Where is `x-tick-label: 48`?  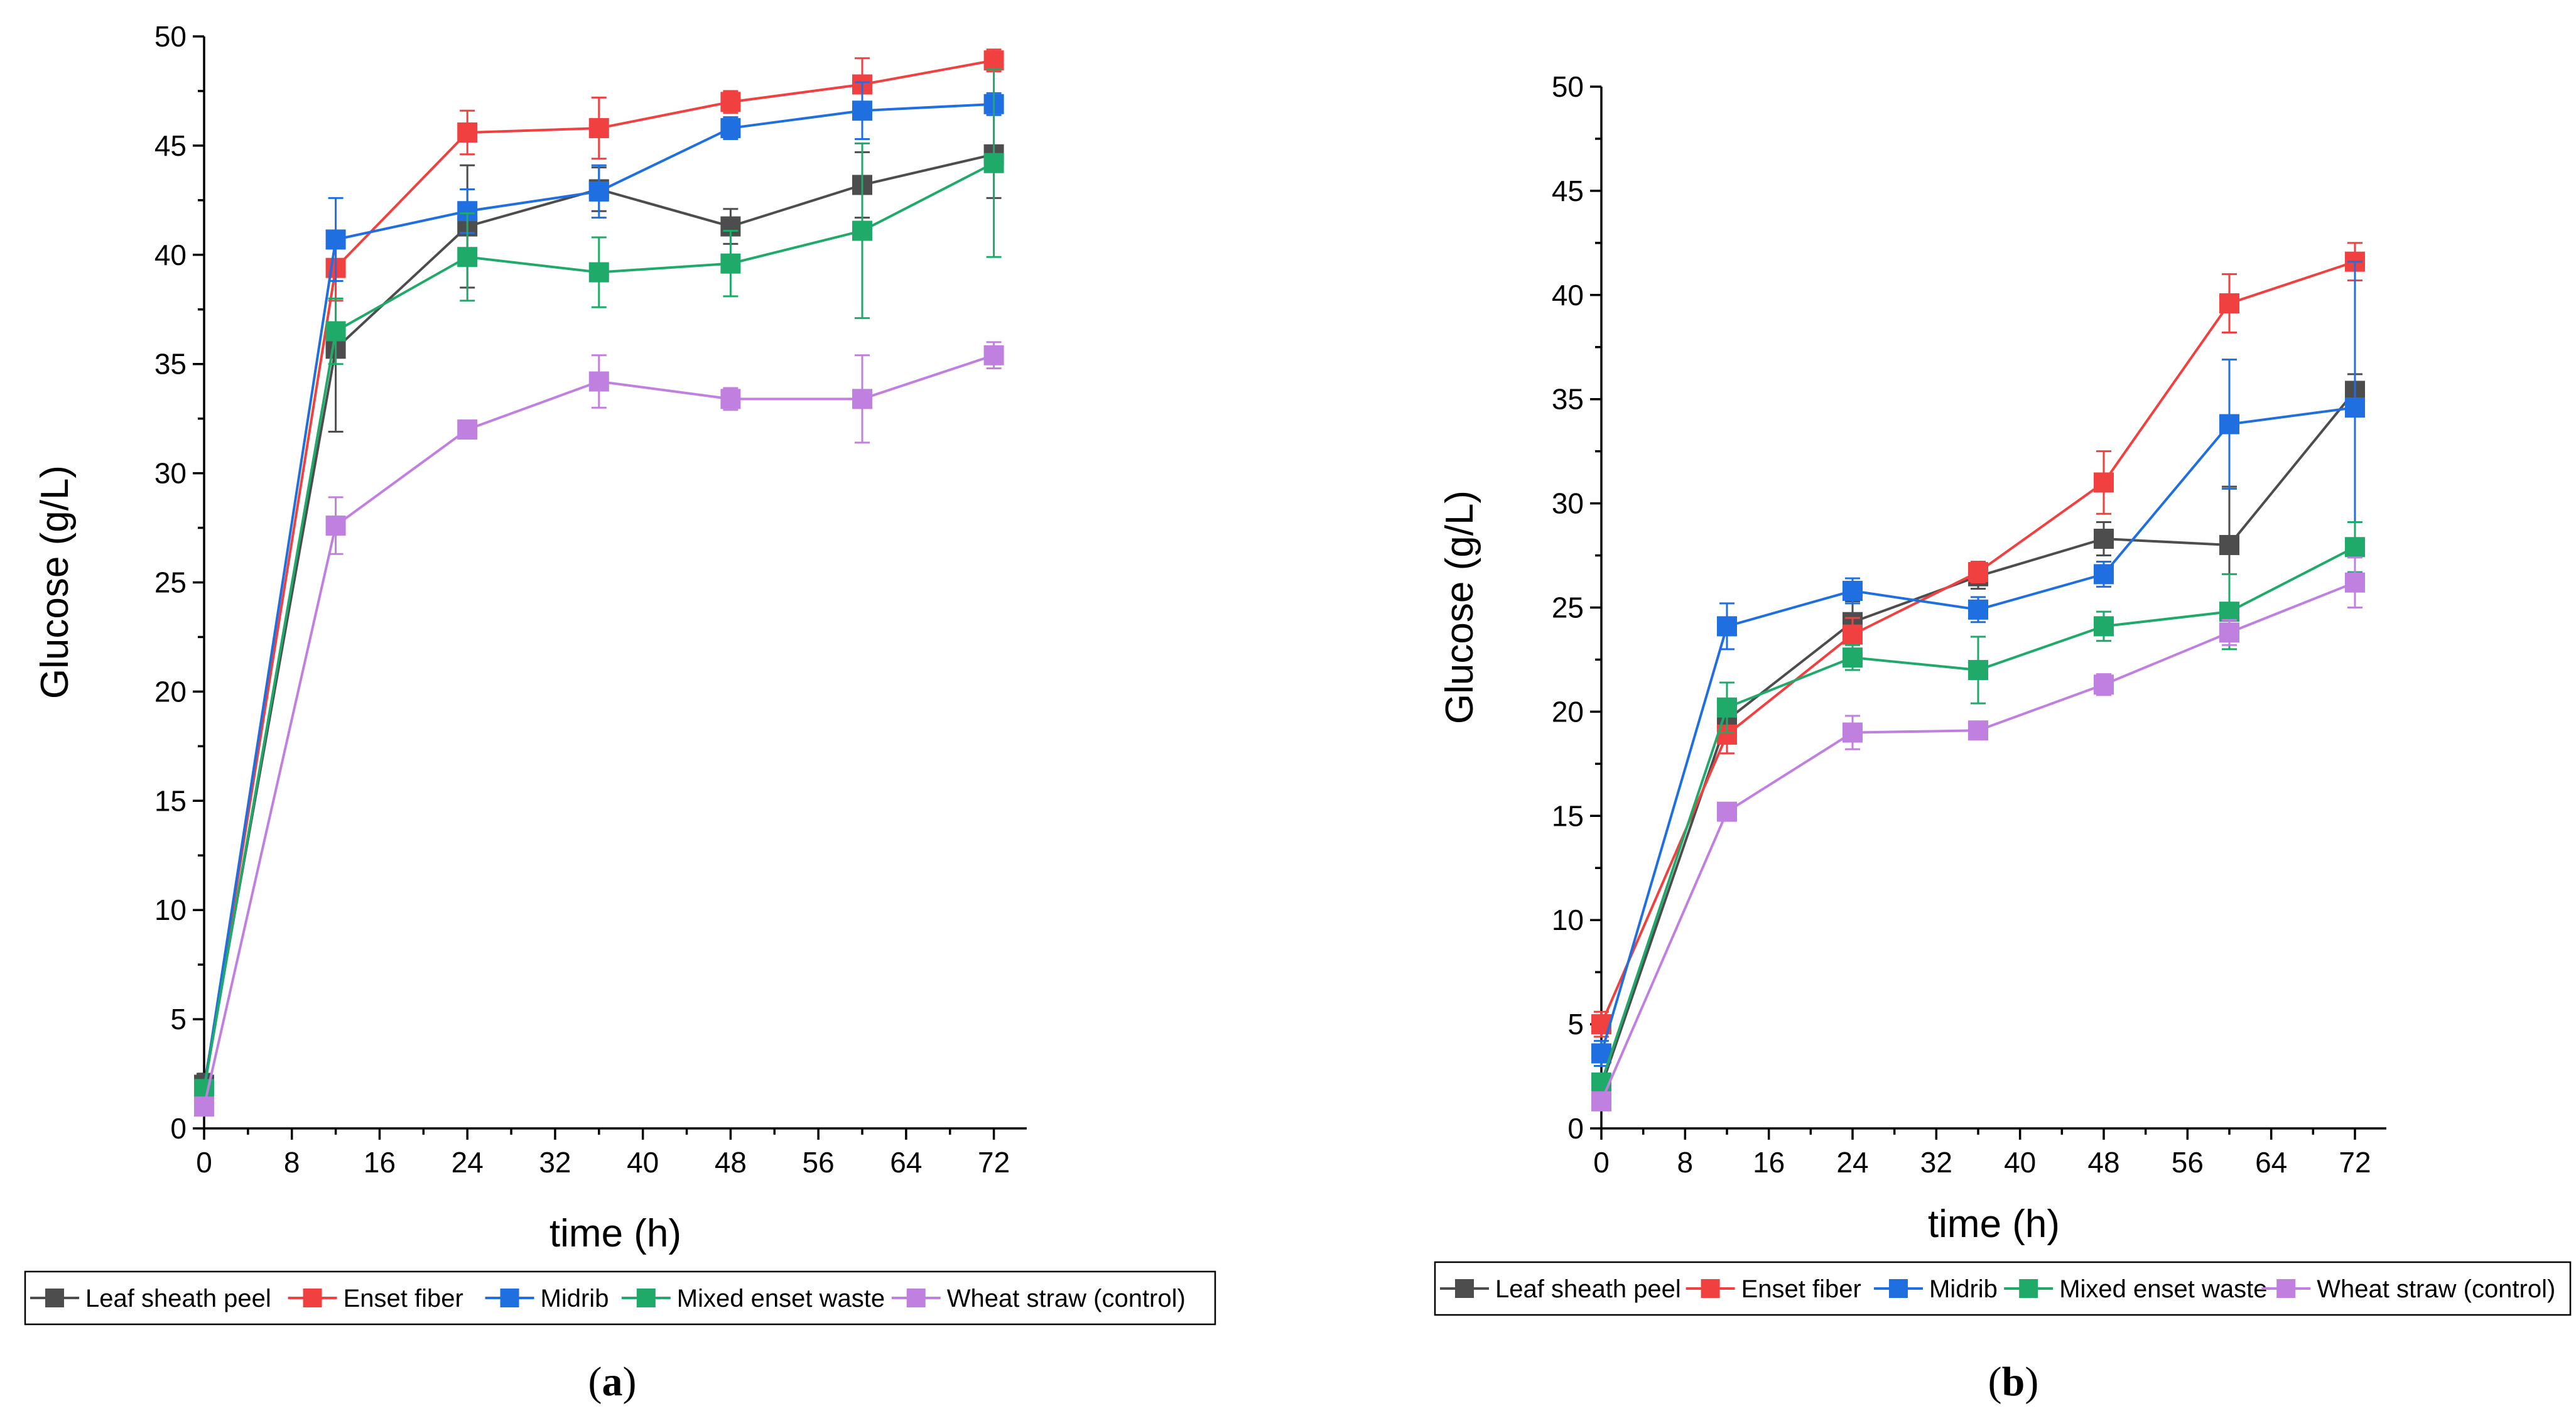
x-tick-label: 48 is located at coordinates (731, 1162).